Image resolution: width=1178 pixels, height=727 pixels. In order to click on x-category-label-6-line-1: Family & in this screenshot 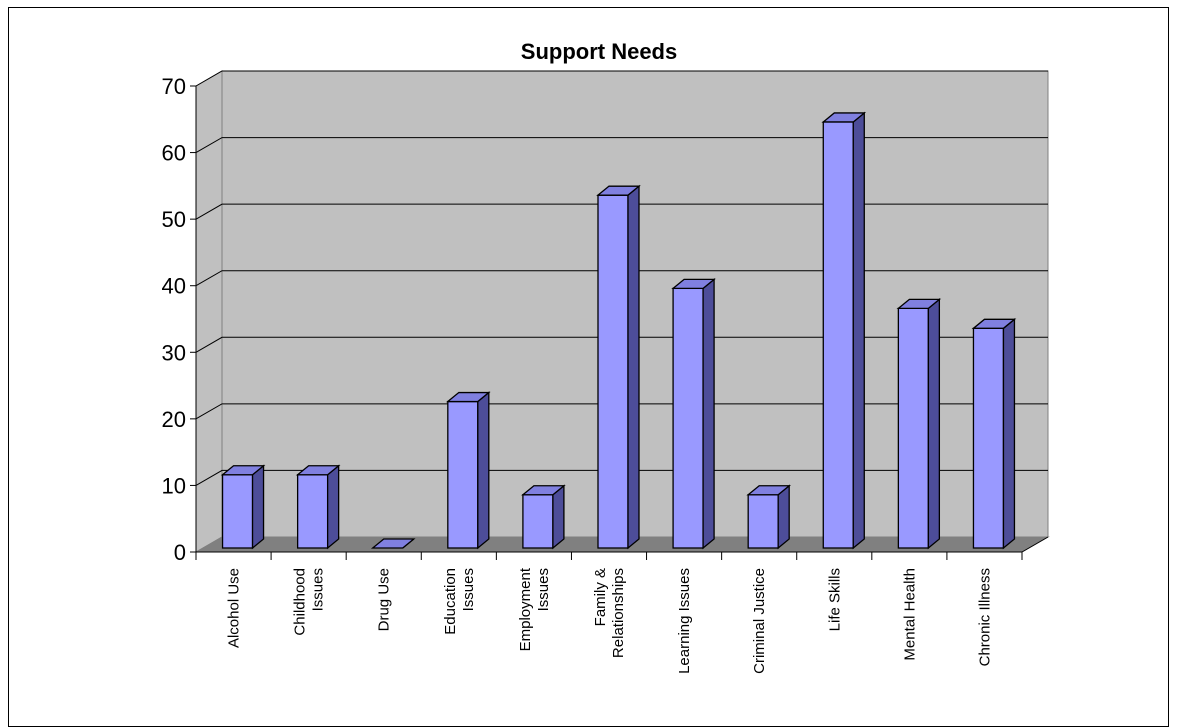, I will do `click(600, 597)`.